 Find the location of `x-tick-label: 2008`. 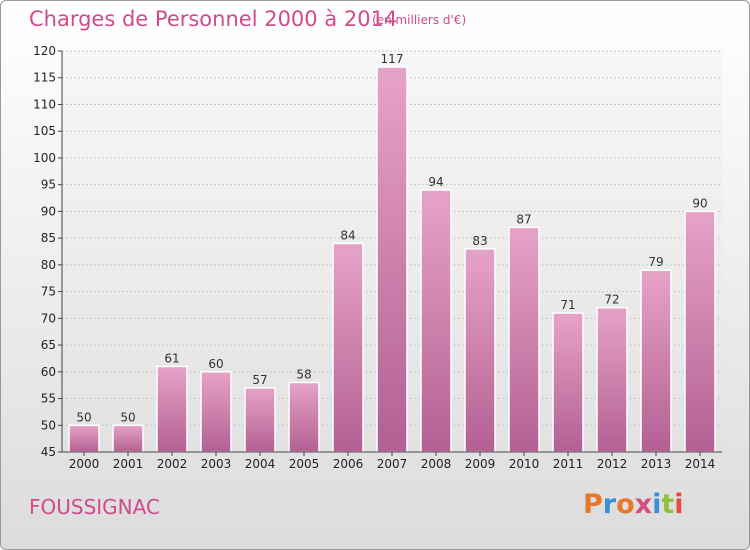

x-tick-label: 2008 is located at coordinates (436, 464).